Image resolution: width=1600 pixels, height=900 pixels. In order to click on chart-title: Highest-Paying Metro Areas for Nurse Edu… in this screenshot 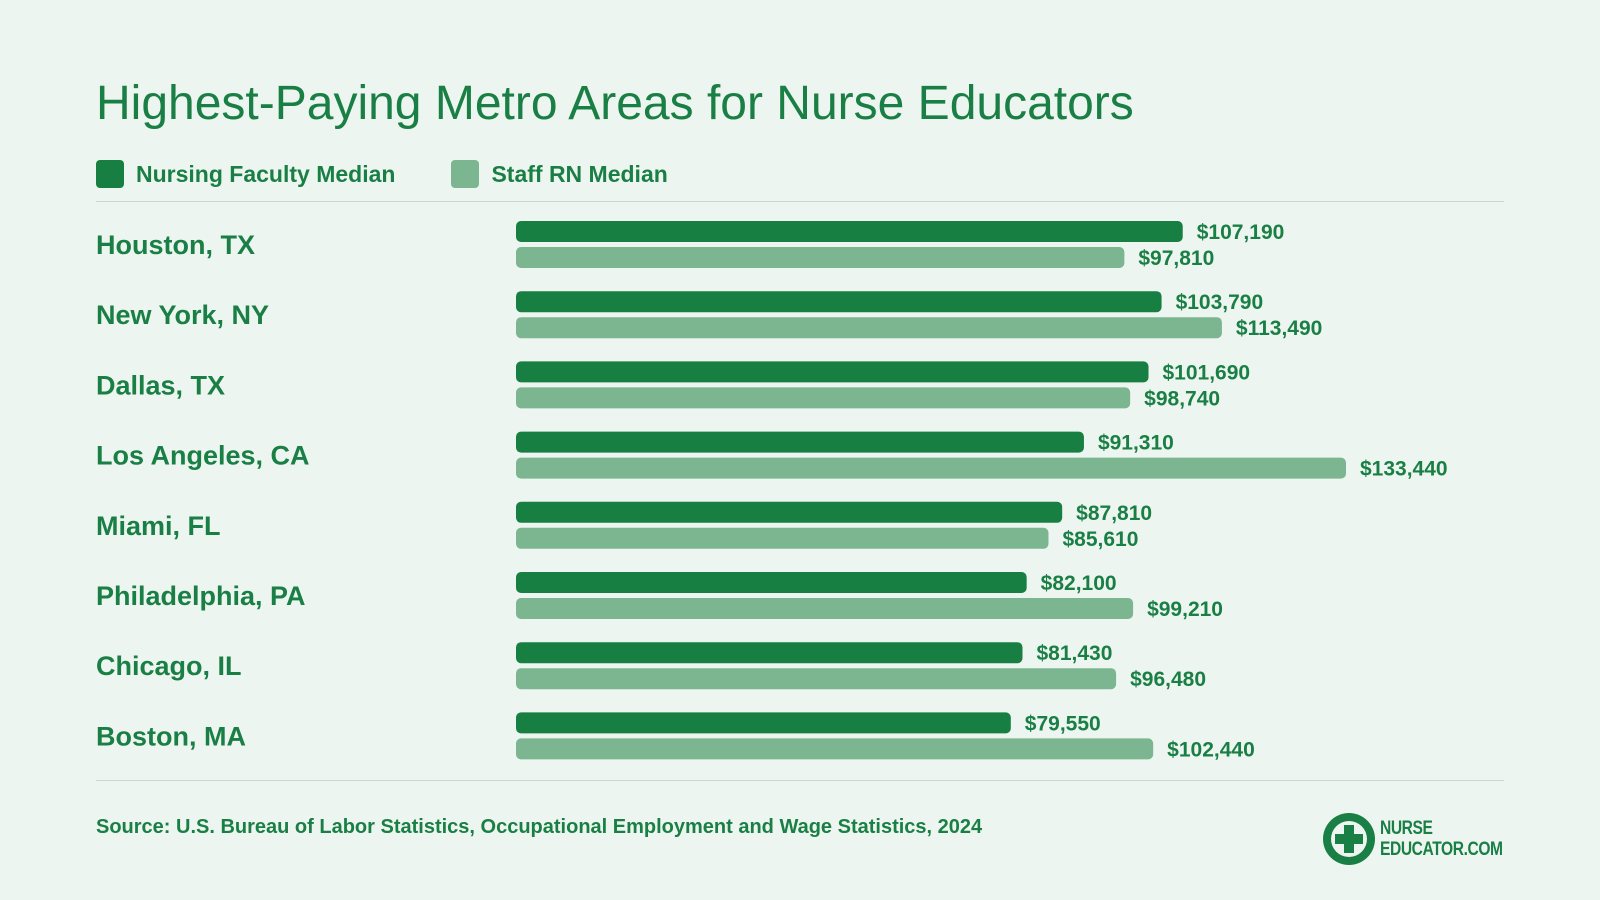, I will do `click(615, 103)`.